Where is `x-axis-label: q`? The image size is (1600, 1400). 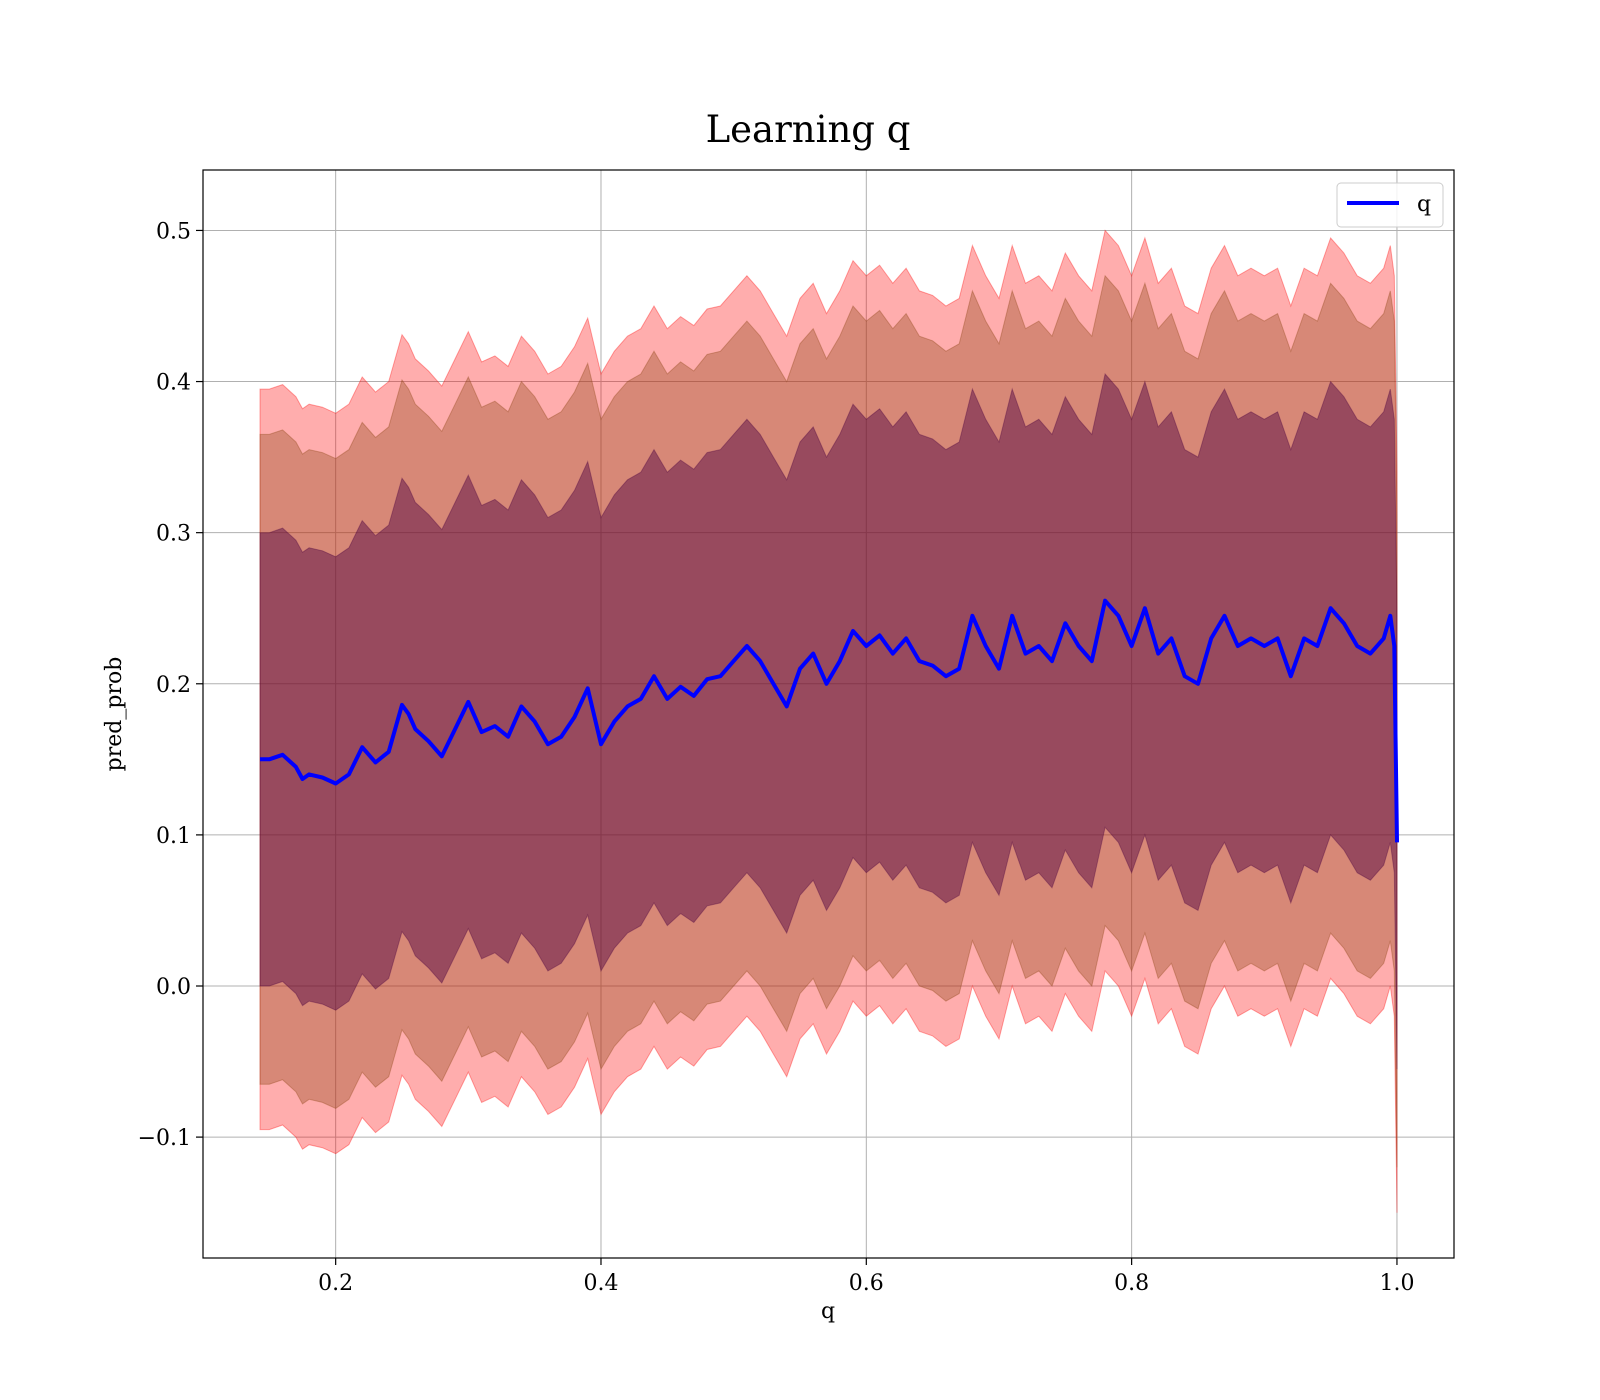 x-axis-label: q is located at coordinates (828, 1311).